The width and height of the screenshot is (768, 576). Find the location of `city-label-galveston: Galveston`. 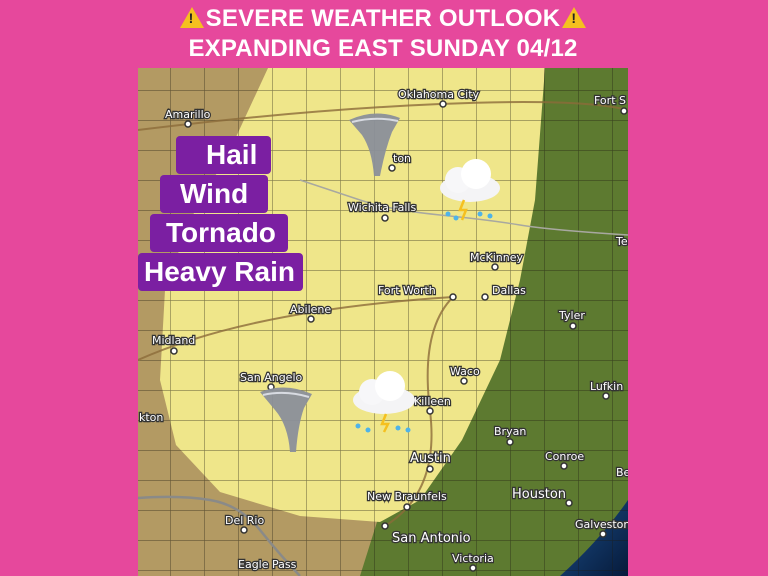

city-label-galveston: Galveston is located at coordinates (601, 524).